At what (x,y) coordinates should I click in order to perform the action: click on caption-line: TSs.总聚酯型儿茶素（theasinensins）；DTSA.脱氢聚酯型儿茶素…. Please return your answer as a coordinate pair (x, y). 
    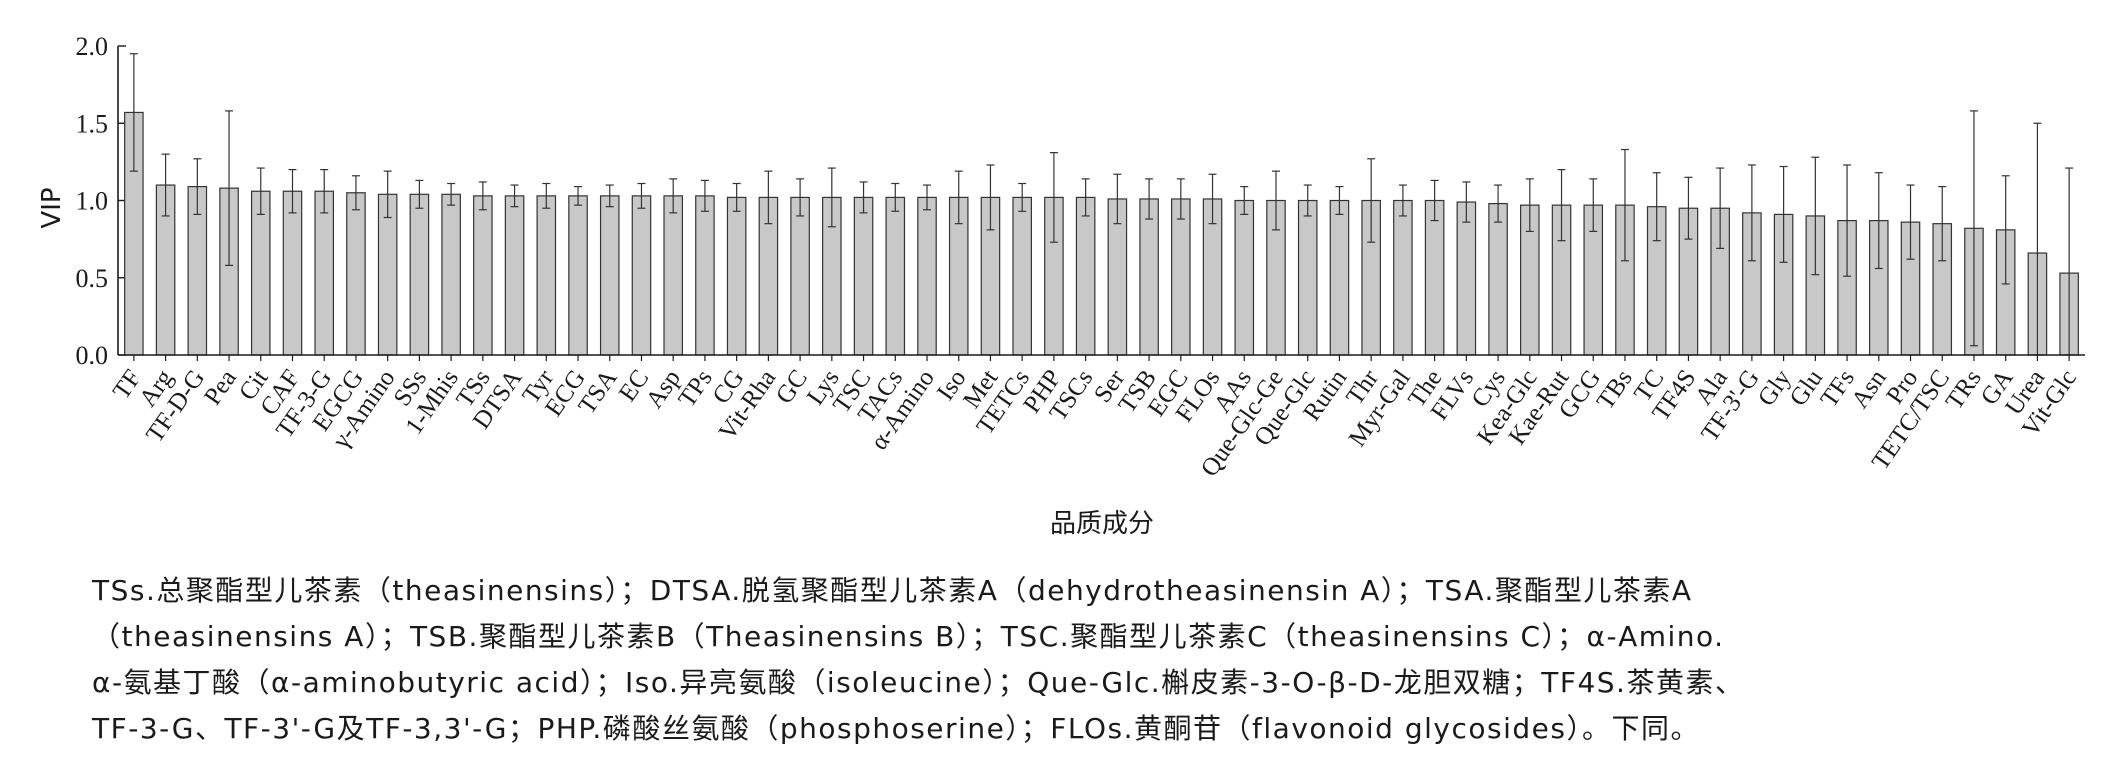
    Looking at the image, I should click on (892, 590).